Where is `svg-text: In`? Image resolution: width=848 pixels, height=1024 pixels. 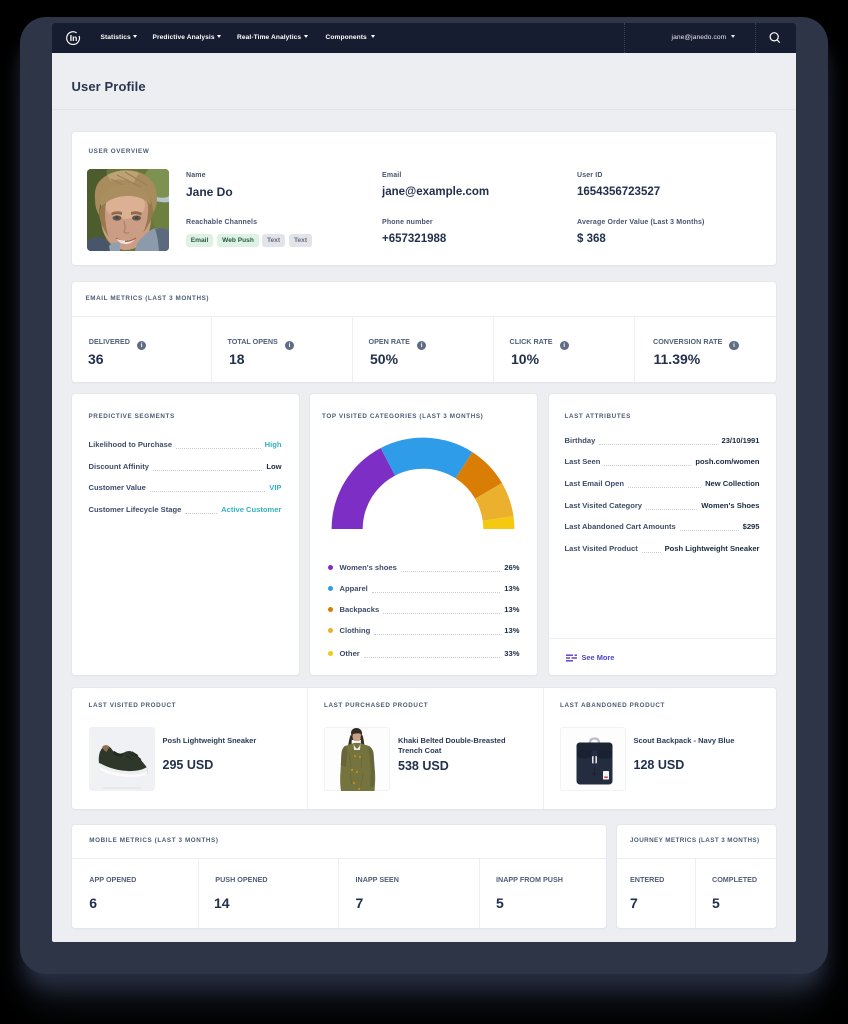 svg-text: In is located at coordinates (73, 38).